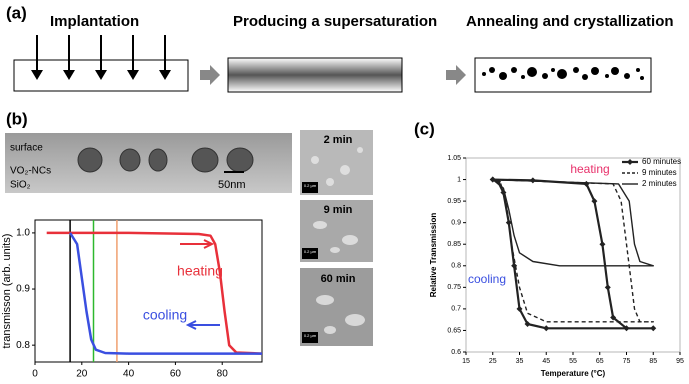  What do you see at coordinates (680, 361) in the screenshot?
I see `x-tick-label: 95` at bounding box center [680, 361].